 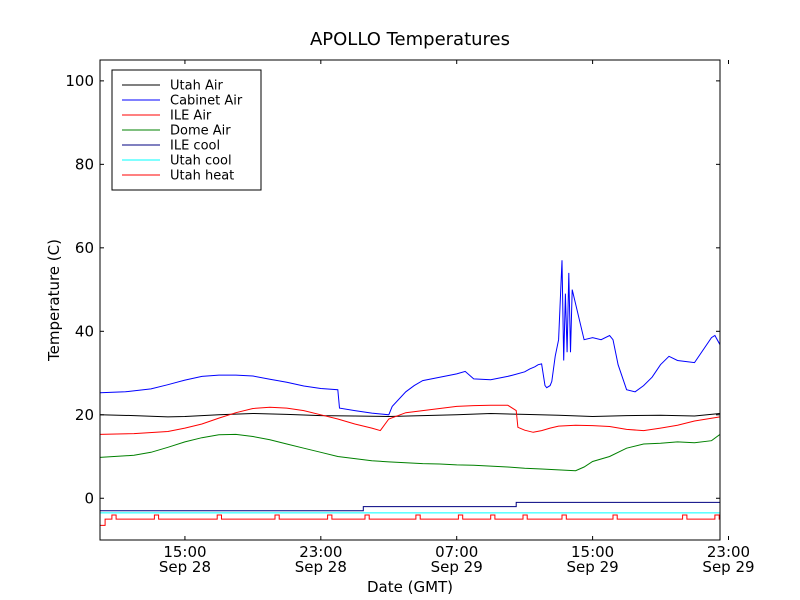 I want to click on y-tick-label: 60, so click(x=84, y=248).